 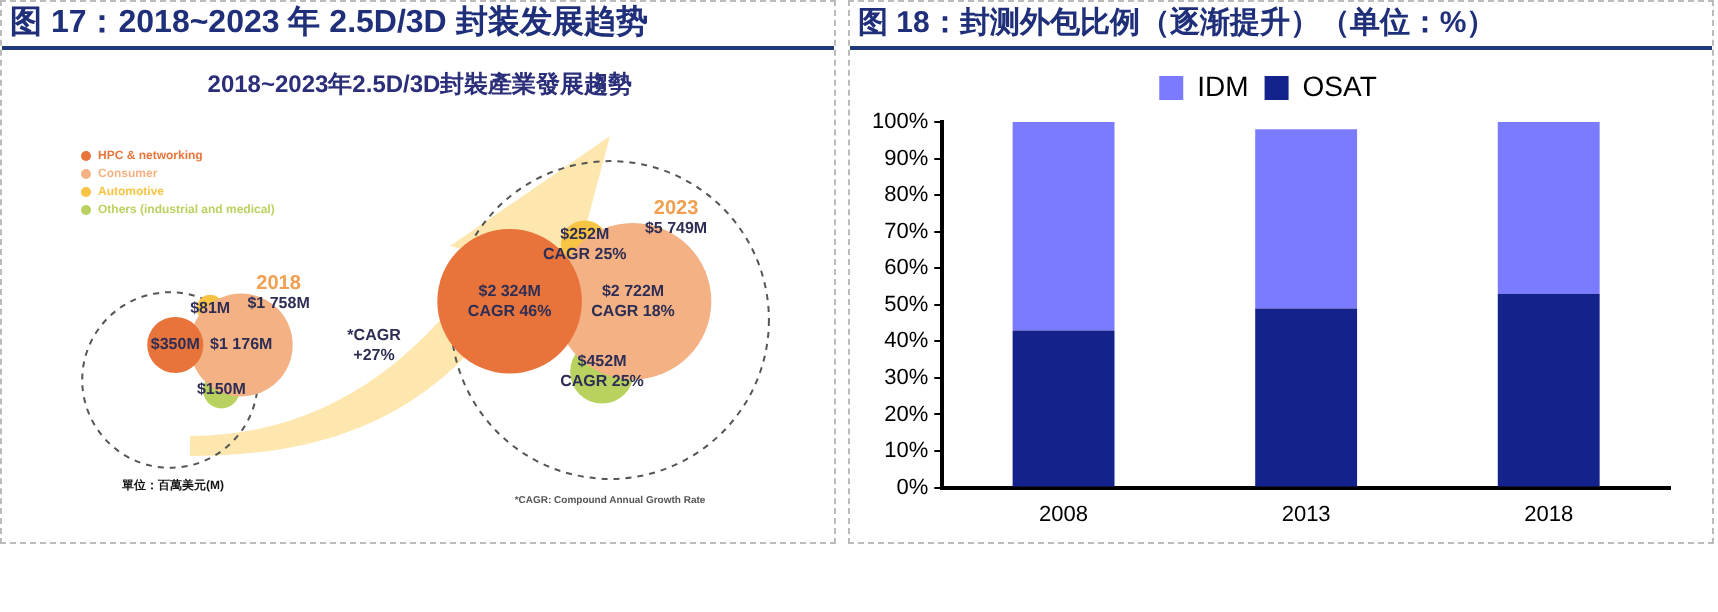 I want to click on text: *CAGR +27%, so click(x=374, y=345).